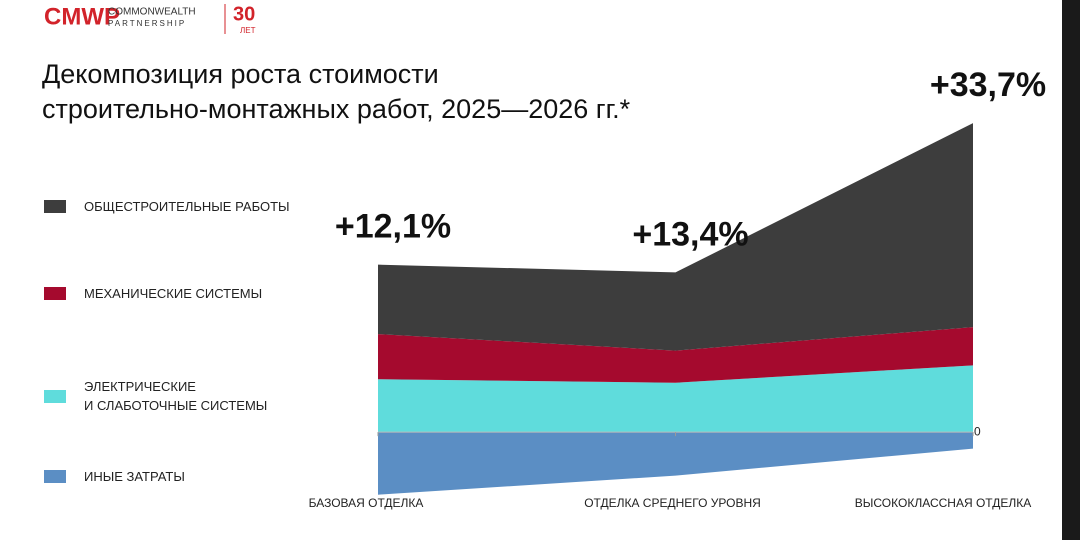  What do you see at coordinates (82, 16) in the screenshot?
I see `logo: CMWP` at bounding box center [82, 16].